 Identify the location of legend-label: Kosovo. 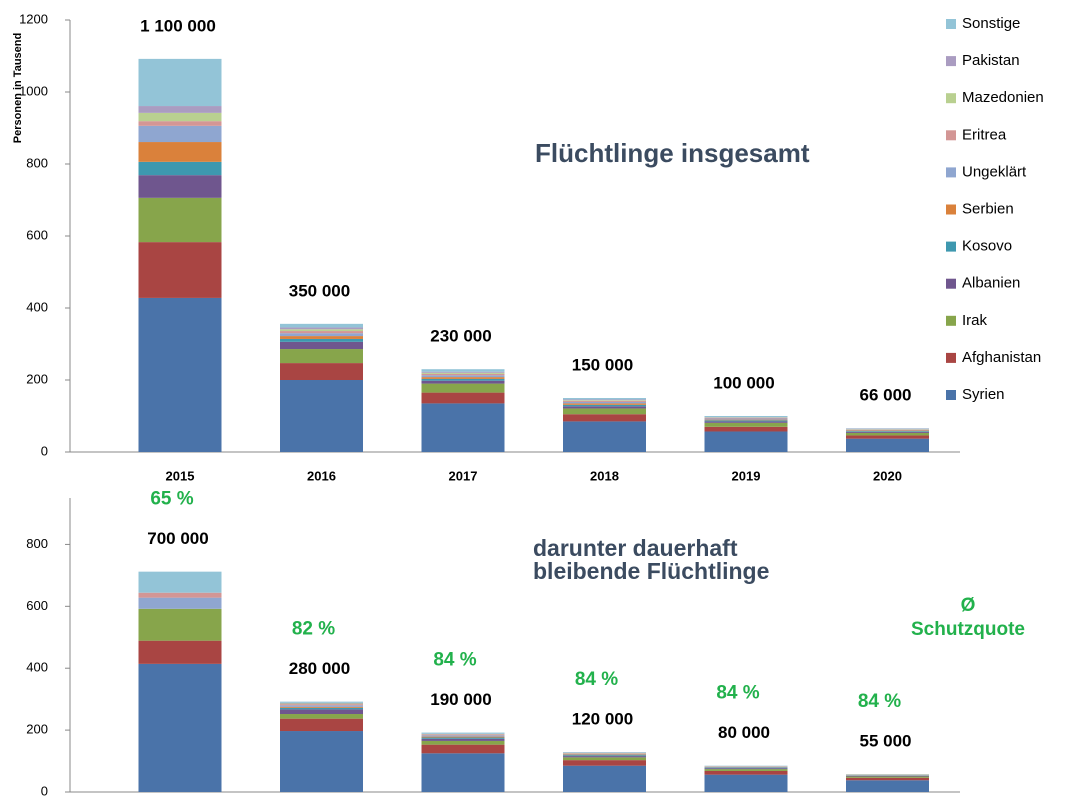
(987, 246).